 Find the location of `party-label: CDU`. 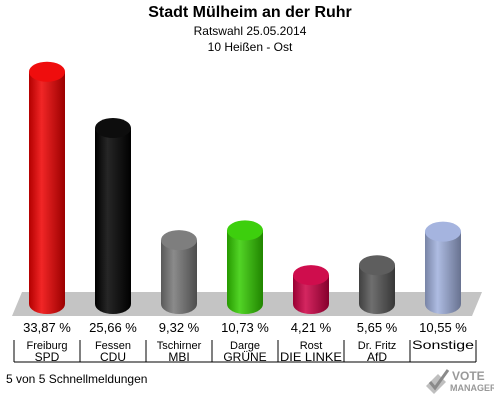

party-label: CDU is located at coordinates (113, 357).